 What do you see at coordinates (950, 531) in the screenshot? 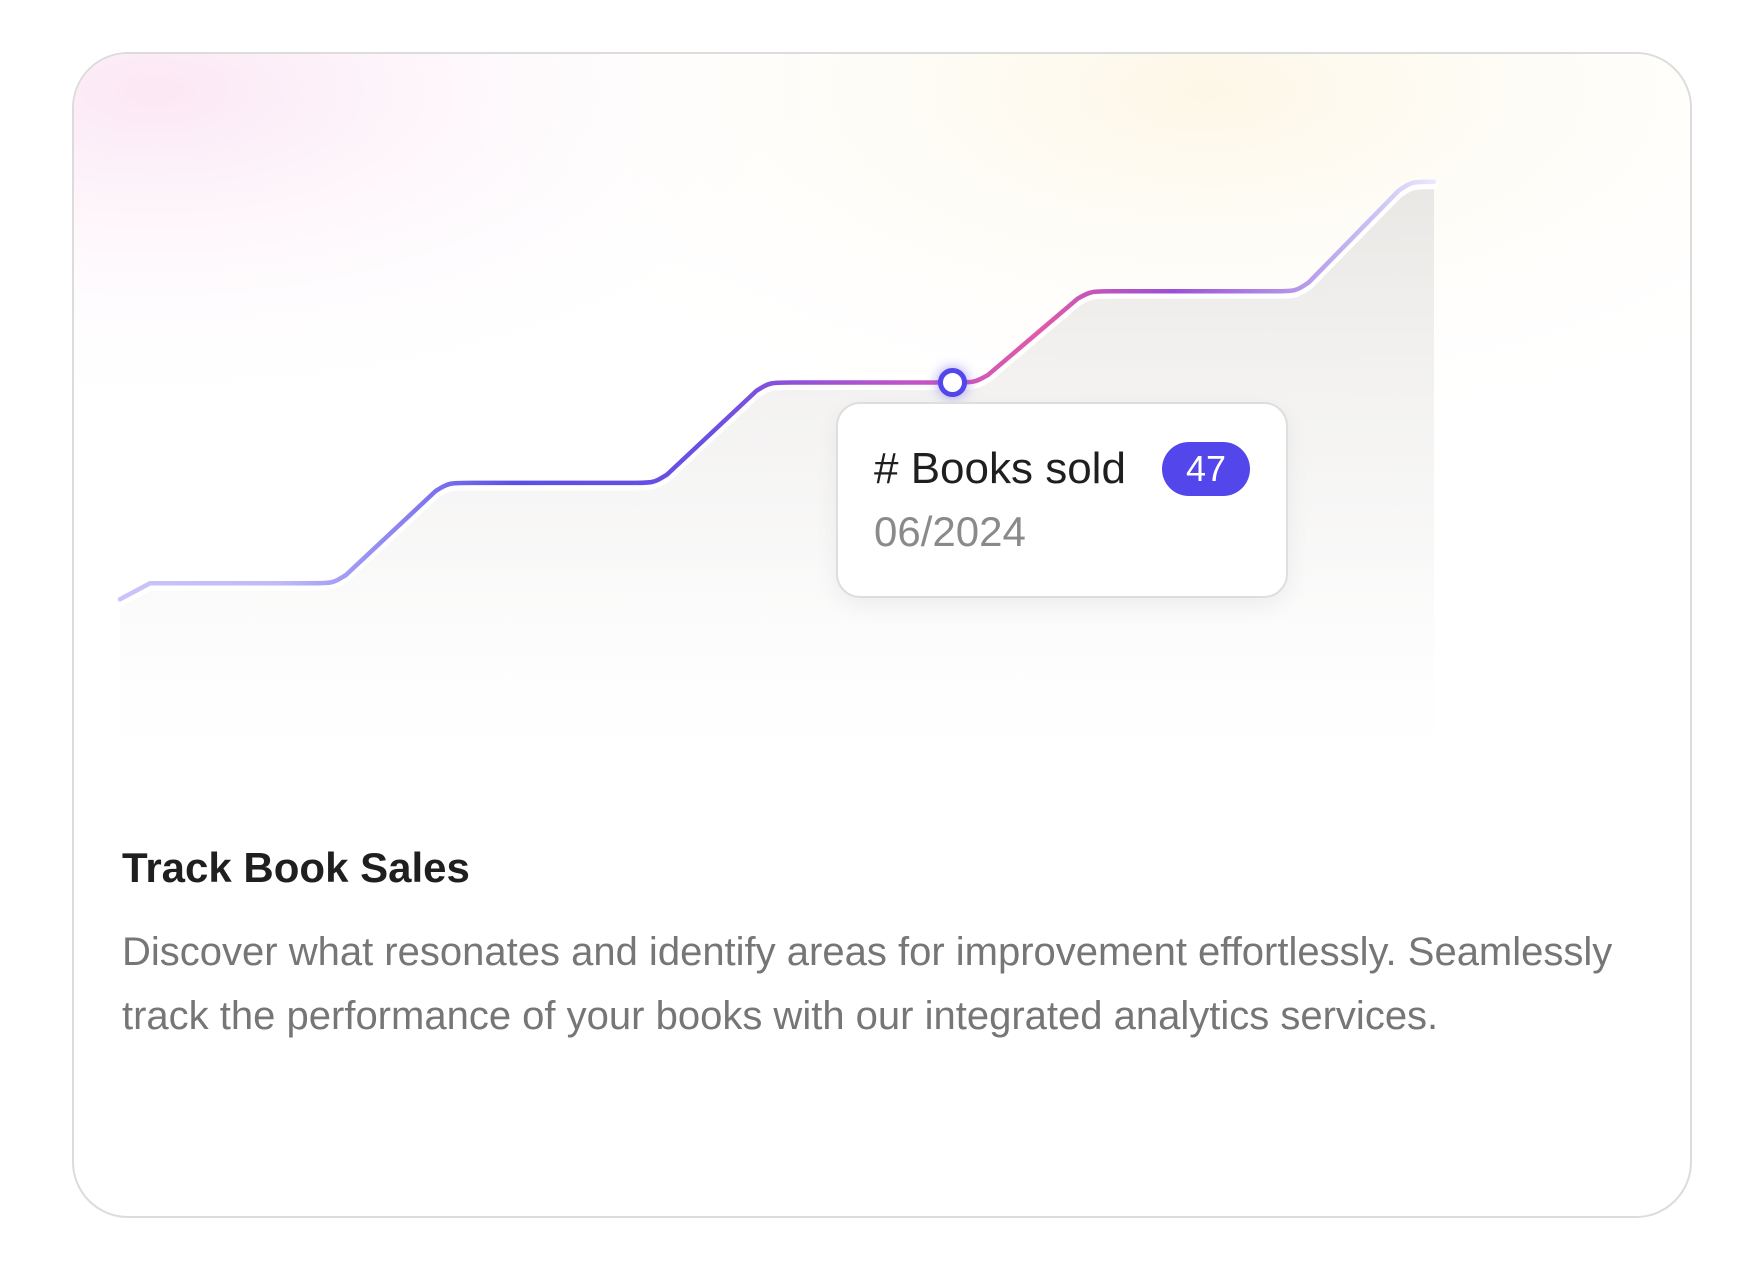
I see `tooltip-period: 06/2024` at bounding box center [950, 531].